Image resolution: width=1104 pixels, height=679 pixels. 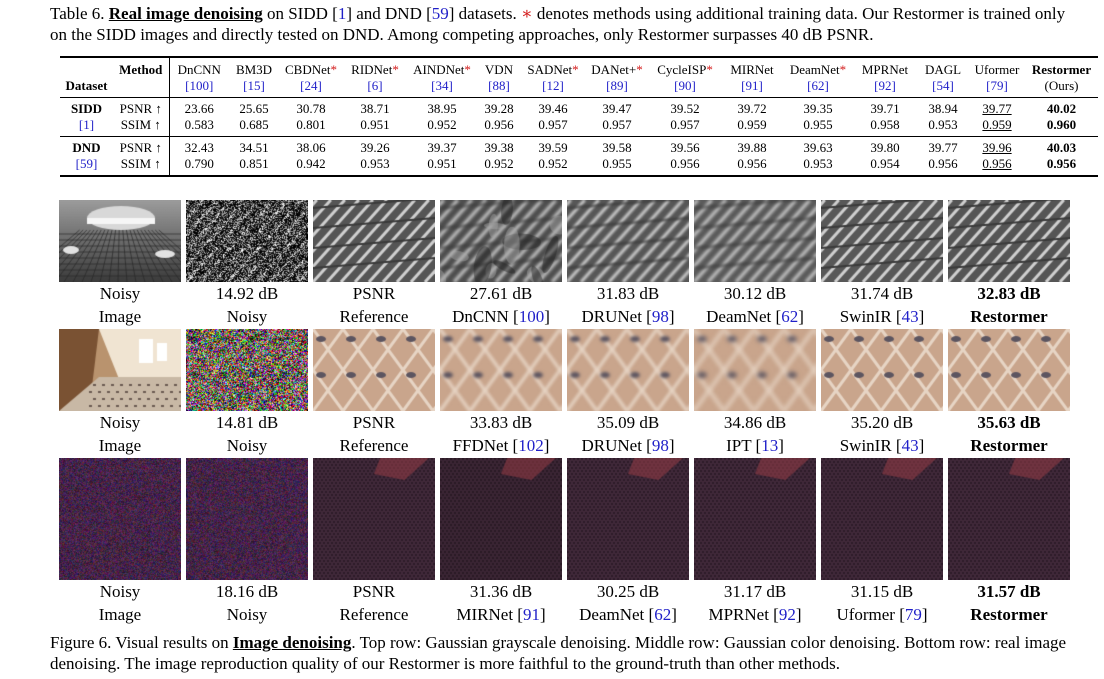 What do you see at coordinates (247, 591) in the screenshot?
I see `psnr-label: 18.16 dB` at bounding box center [247, 591].